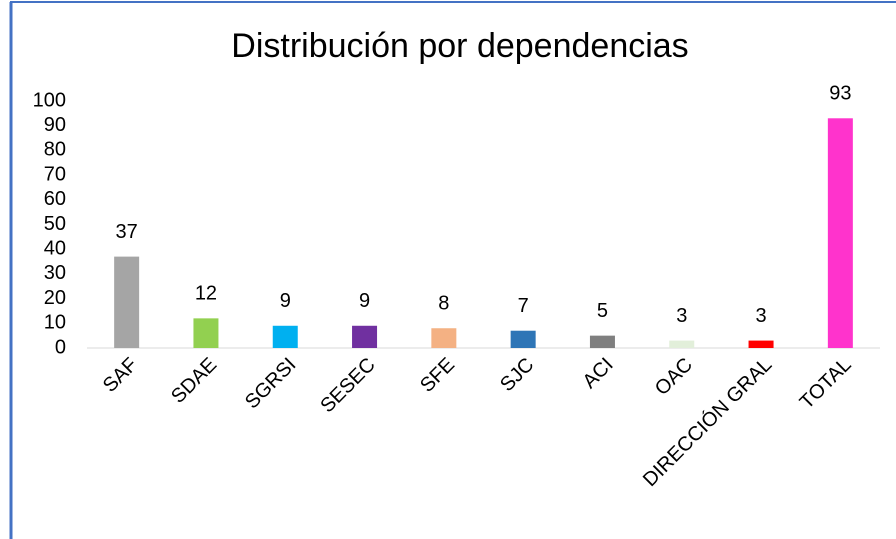 The width and height of the screenshot is (896, 539). What do you see at coordinates (55, 248) in the screenshot?
I see `y-tick-label: 40` at bounding box center [55, 248].